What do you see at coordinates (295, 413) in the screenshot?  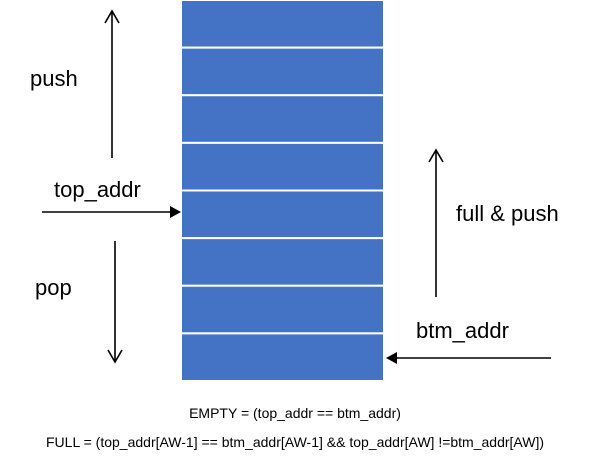 I see `empty-condition: EMPTY = (top_addr == btm_addr)` at bounding box center [295, 413].